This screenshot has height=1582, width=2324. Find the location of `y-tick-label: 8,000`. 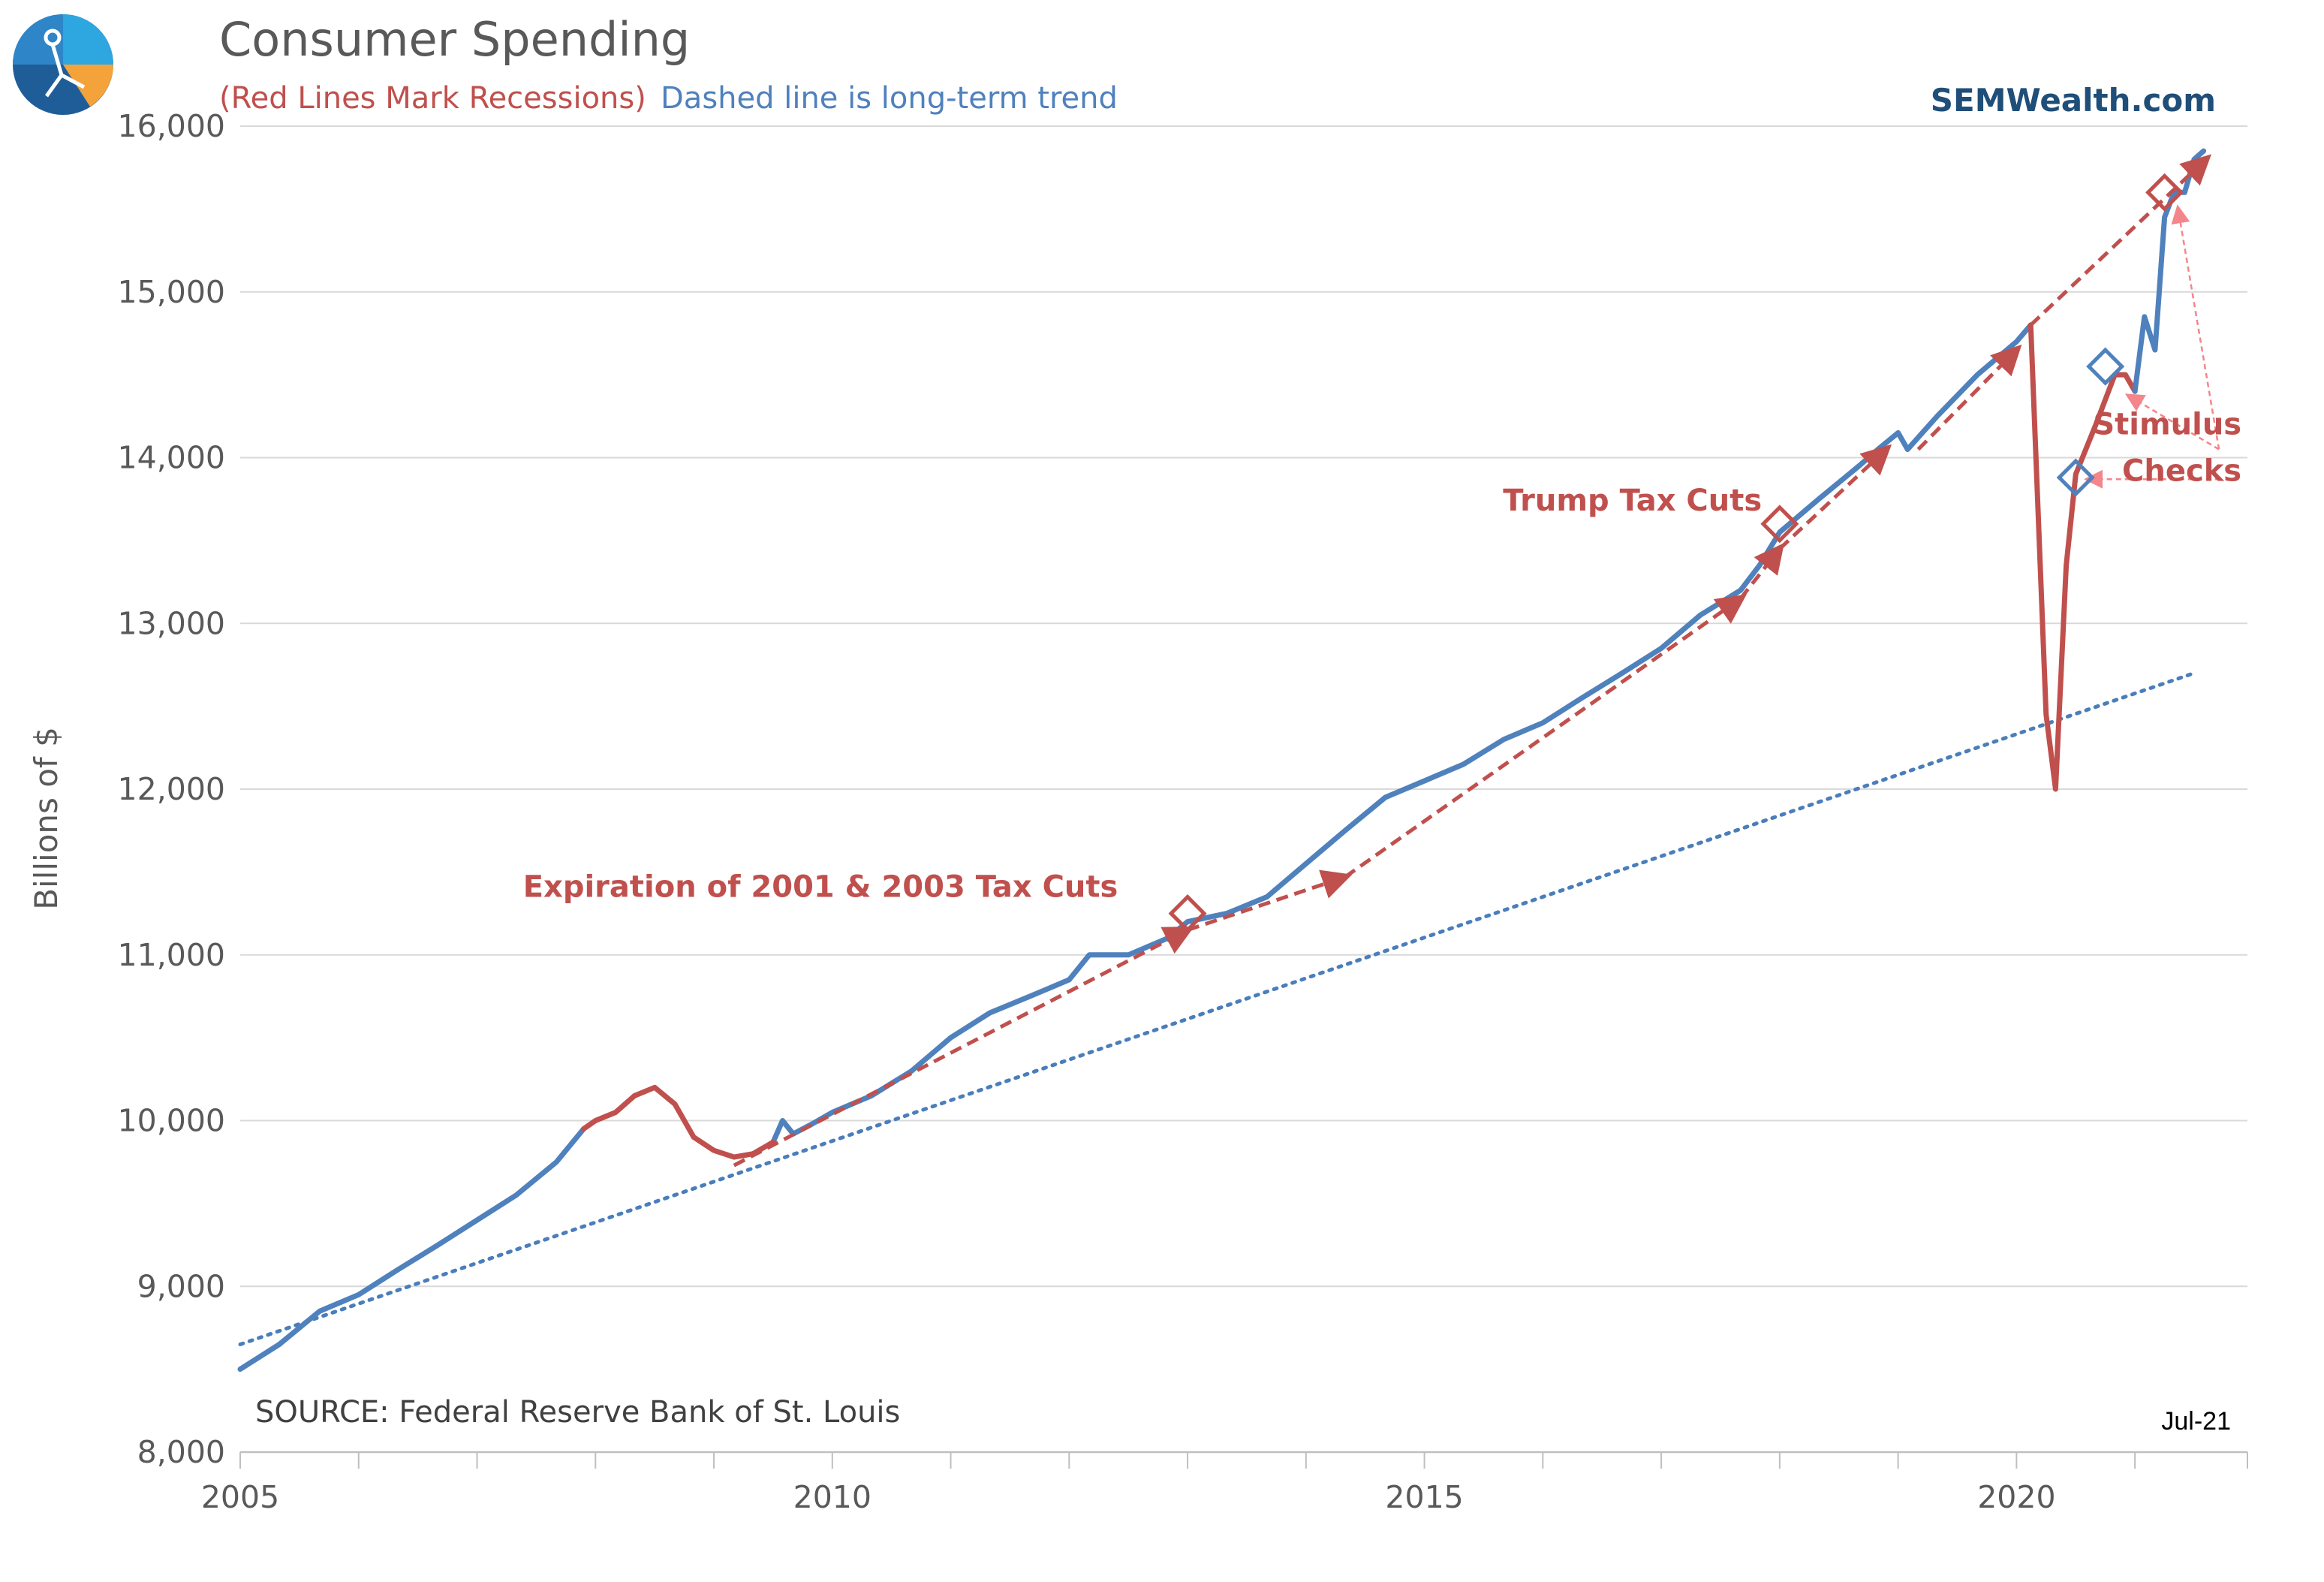

y-tick-label: 8,000 is located at coordinates (181, 1452).